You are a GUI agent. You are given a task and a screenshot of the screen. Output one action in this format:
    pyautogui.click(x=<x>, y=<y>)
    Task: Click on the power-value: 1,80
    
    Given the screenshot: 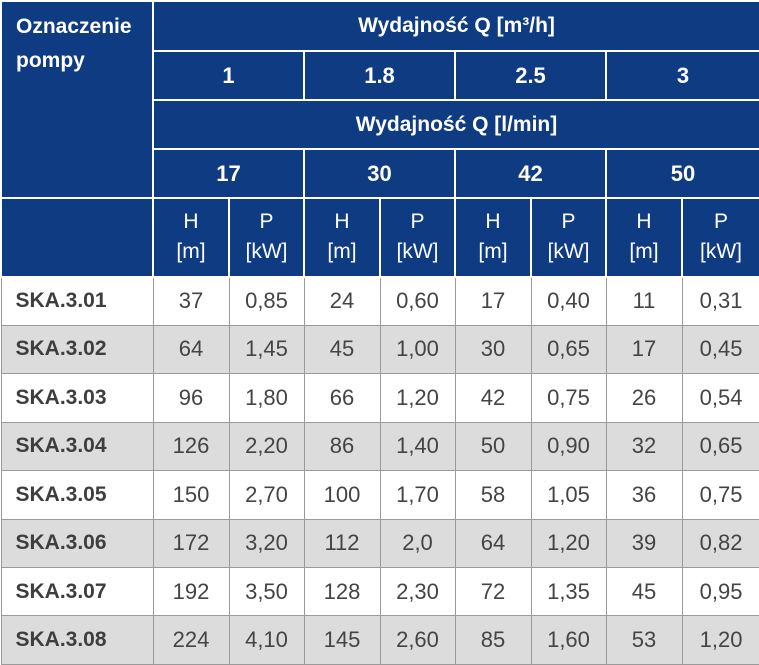 What is the action you would take?
    pyautogui.click(x=266, y=398)
    